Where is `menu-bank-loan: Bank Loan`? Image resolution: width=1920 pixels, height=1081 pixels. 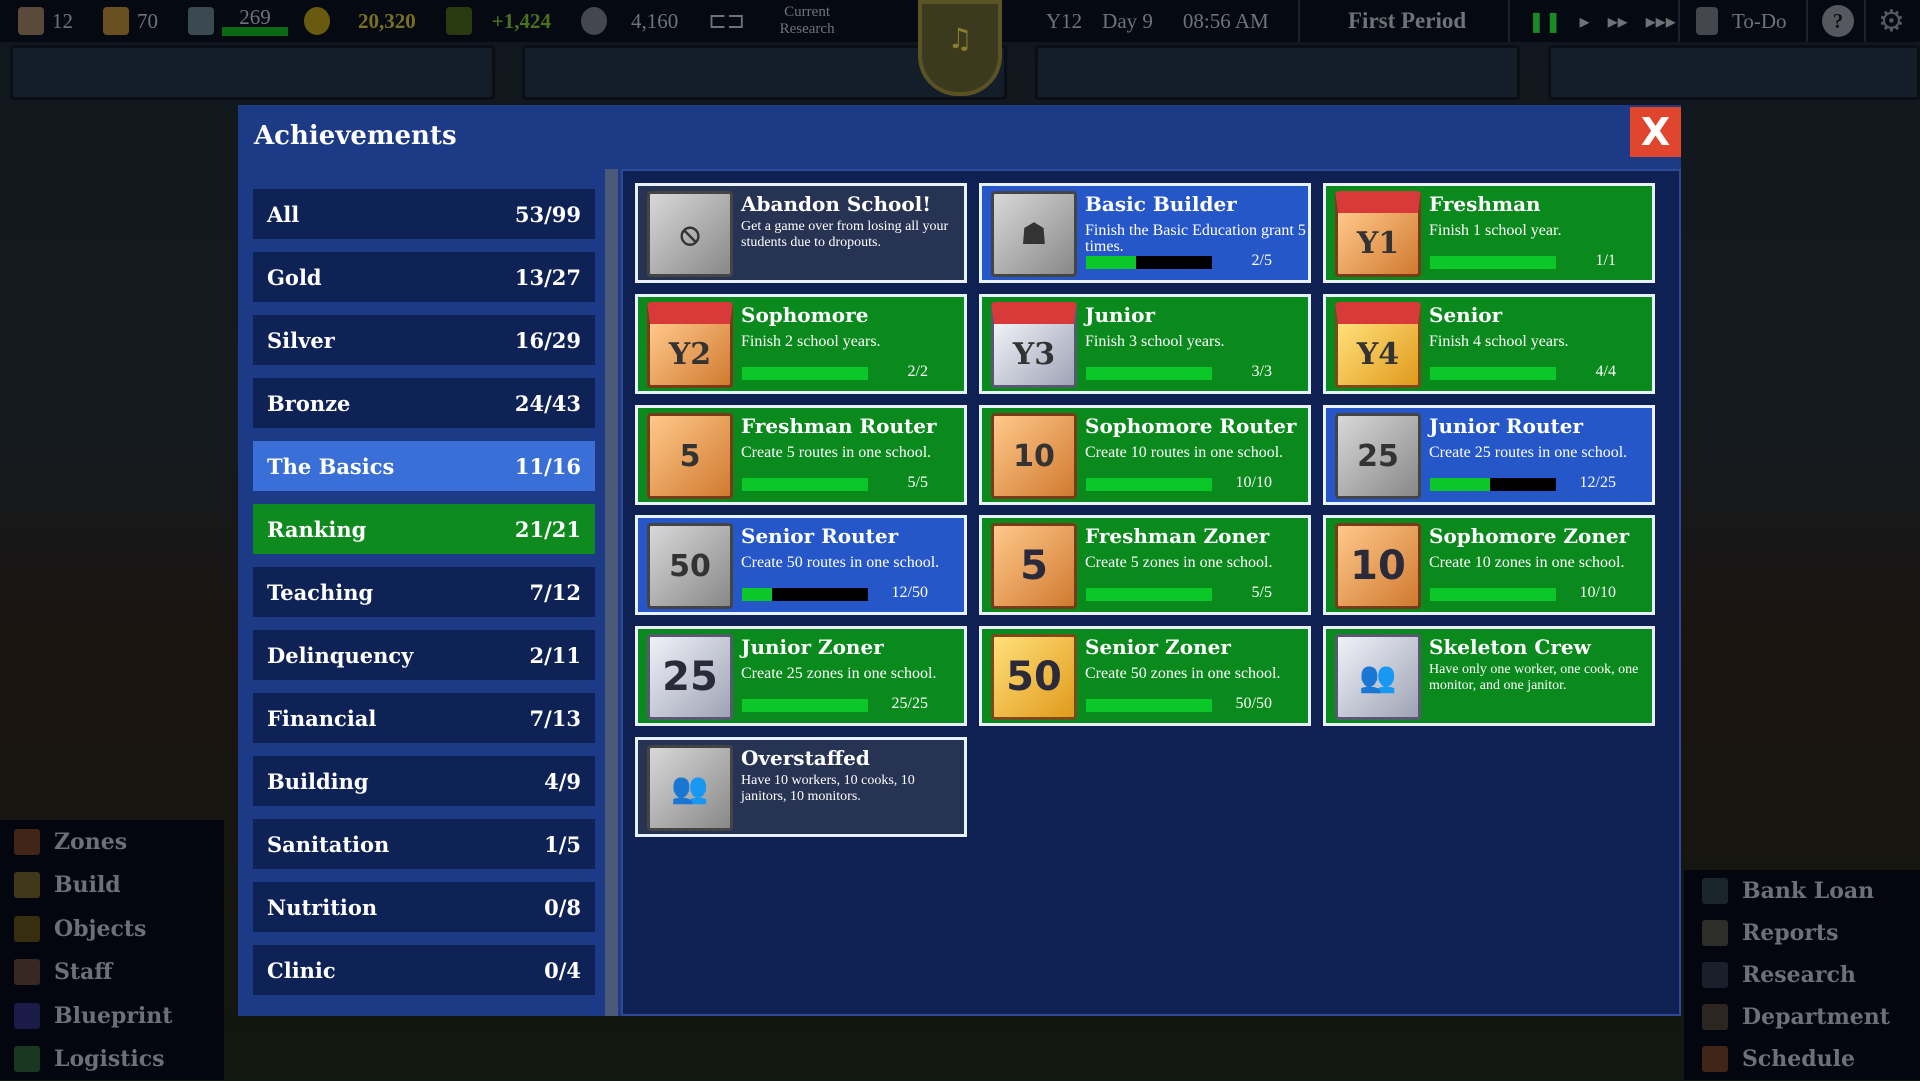 menu-bank-loan: Bank Loan is located at coordinates (1811, 891).